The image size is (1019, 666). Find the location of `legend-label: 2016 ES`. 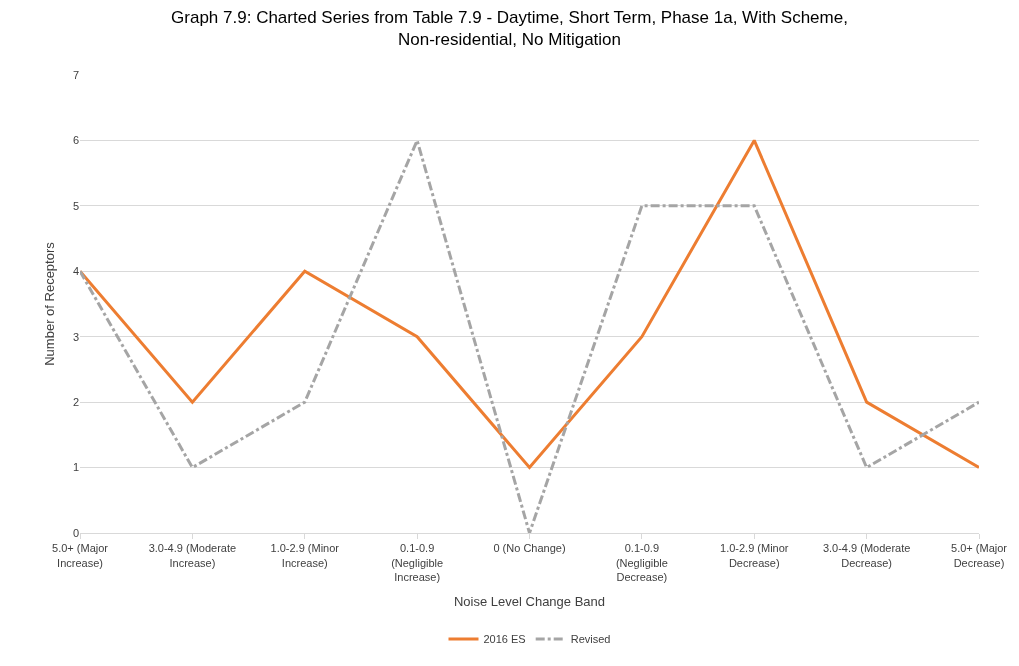

legend-label: 2016 ES is located at coordinates (504, 639).